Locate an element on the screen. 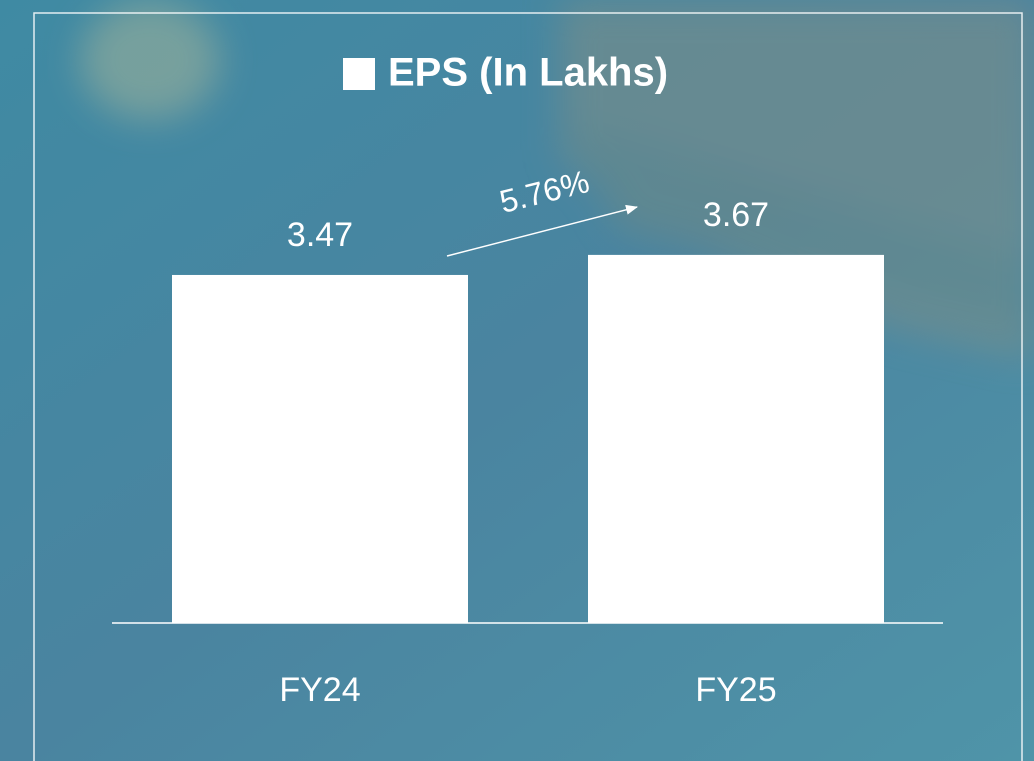 The height and width of the screenshot is (761, 1034). value-label: 3.67 is located at coordinates (736, 215).